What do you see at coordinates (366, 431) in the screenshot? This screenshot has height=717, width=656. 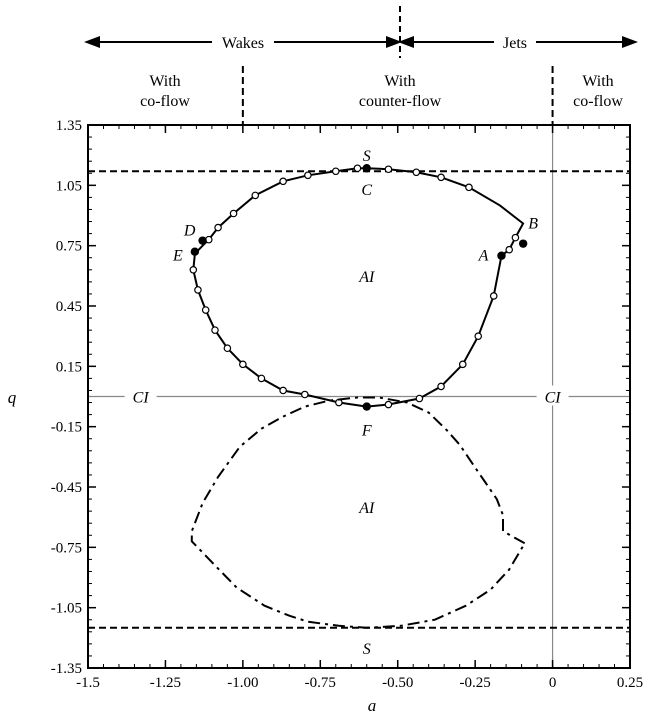 I see `point-f-label: F` at bounding box center [366, 431].